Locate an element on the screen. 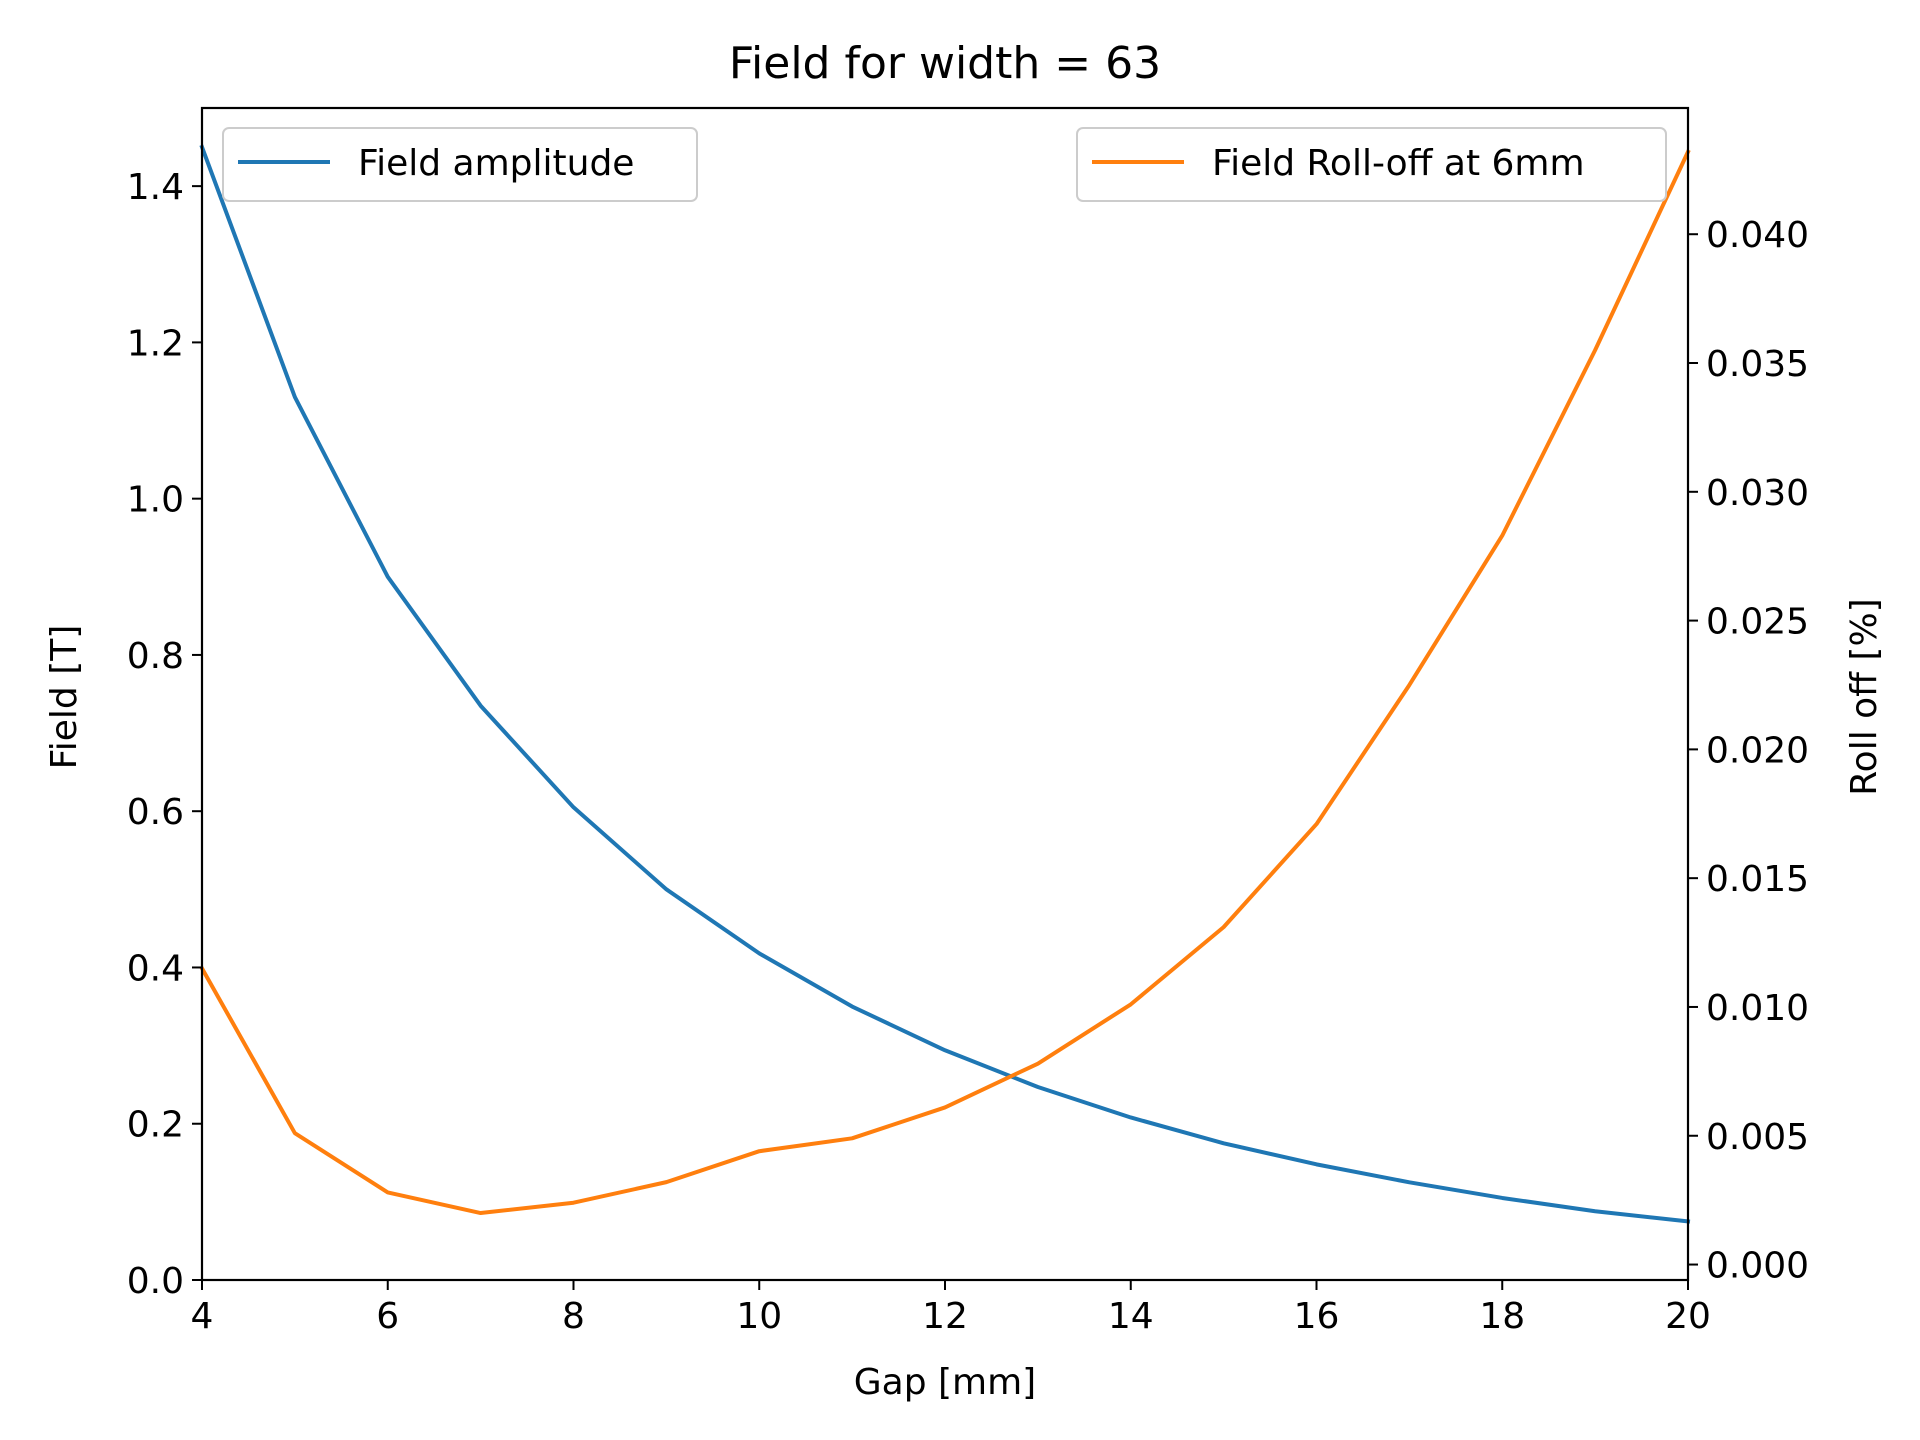  y-right-tick-label: 0.040 is located at coordinates (1757, 235).